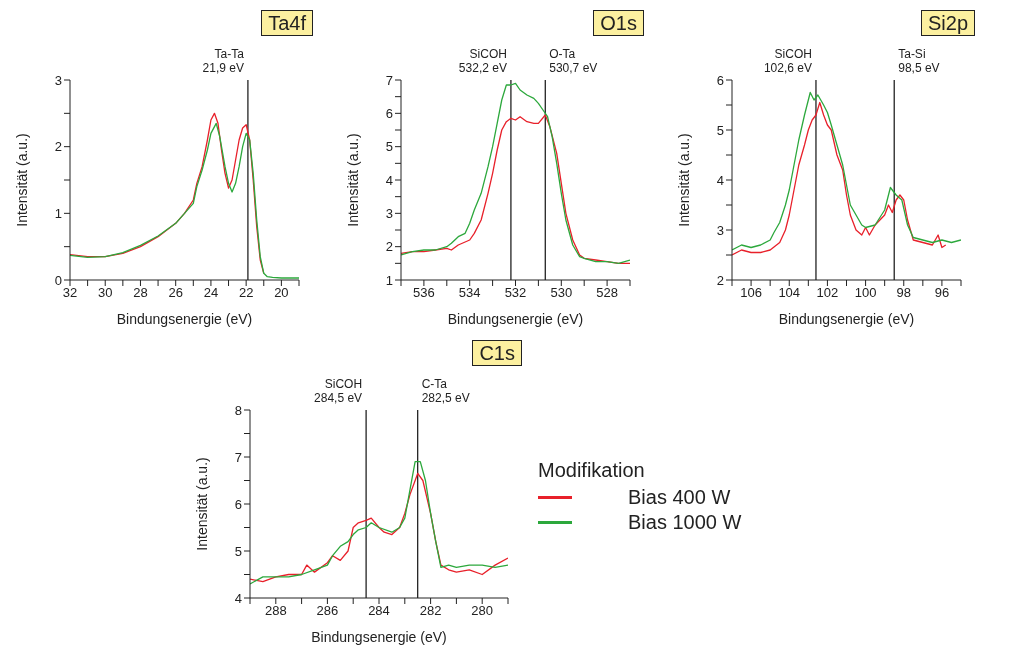 The width and height of the screenshot is (1009, 669). What do you see at coordinates (618, 23) in the screenshot?
I see `chart-title: O1s` at bounding box center [618, 23].